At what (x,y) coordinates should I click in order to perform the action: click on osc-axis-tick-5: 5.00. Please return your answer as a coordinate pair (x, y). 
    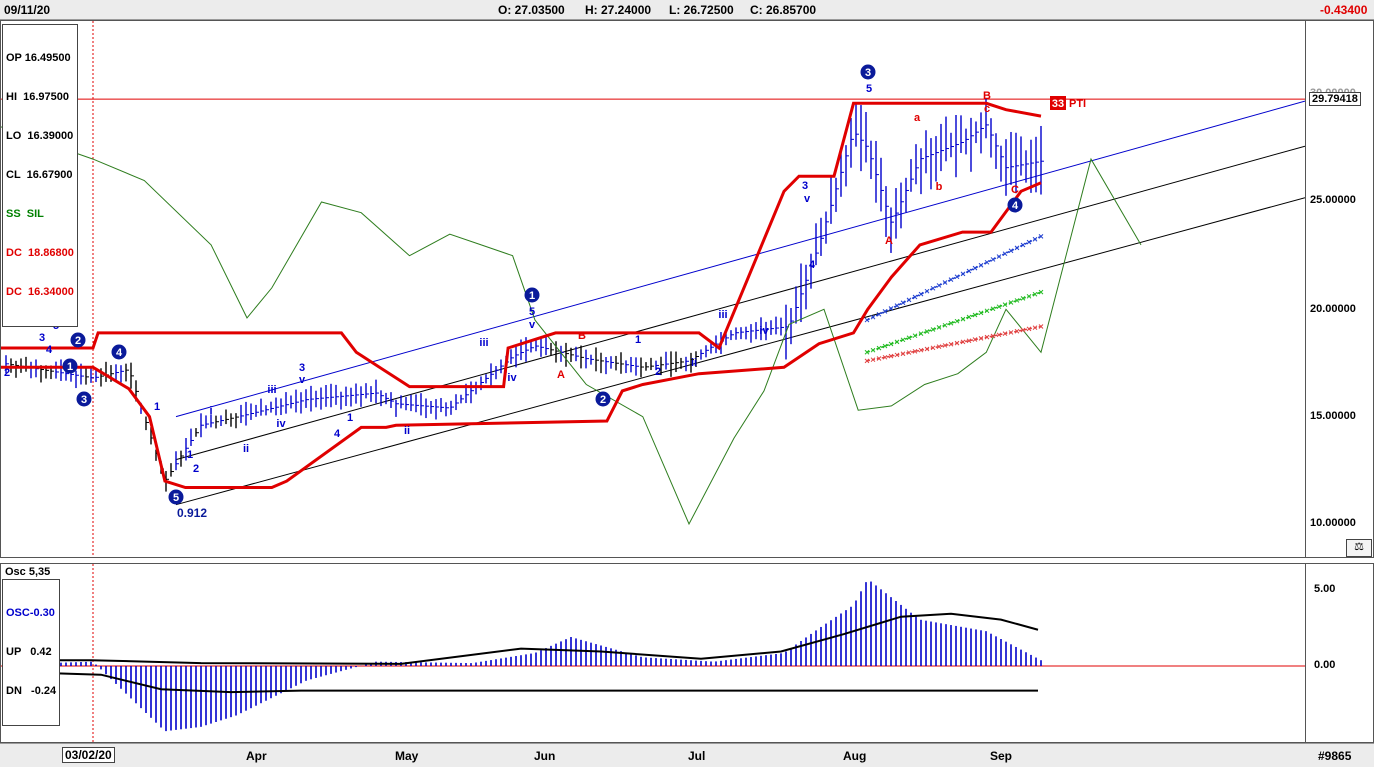
    Looking at the image, I should click on (1325, 589).